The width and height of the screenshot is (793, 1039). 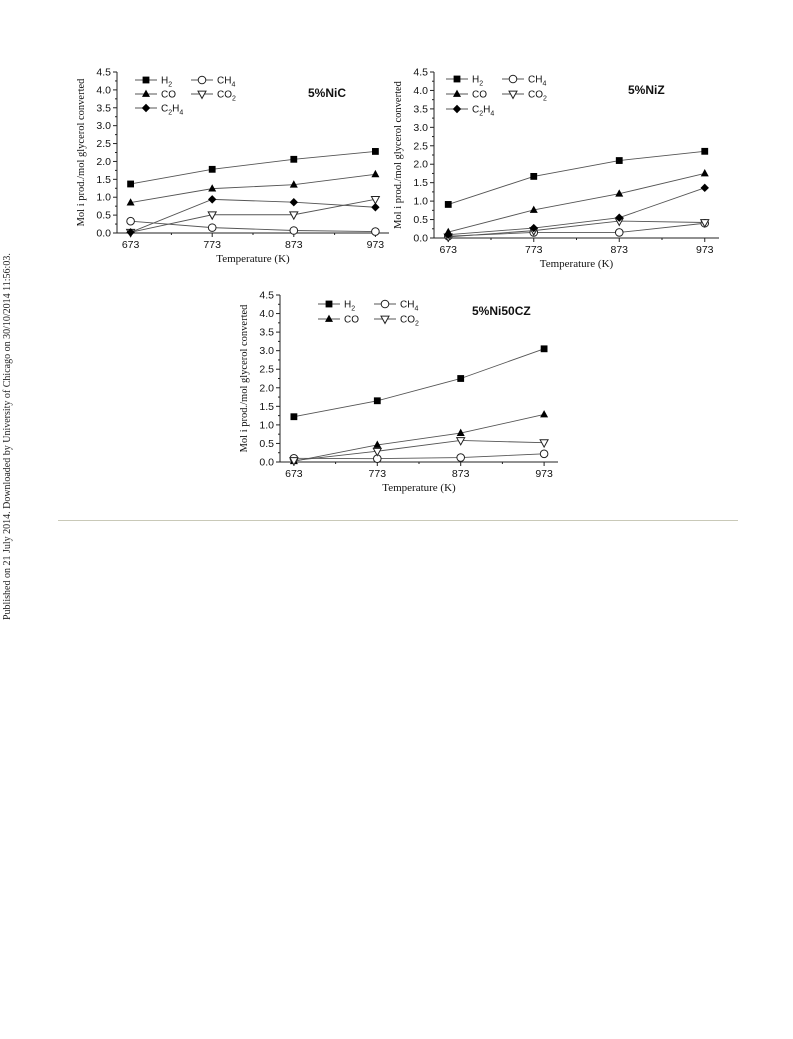 I want to click on y-tick-label: 1.0, so click(x=103, y=198).